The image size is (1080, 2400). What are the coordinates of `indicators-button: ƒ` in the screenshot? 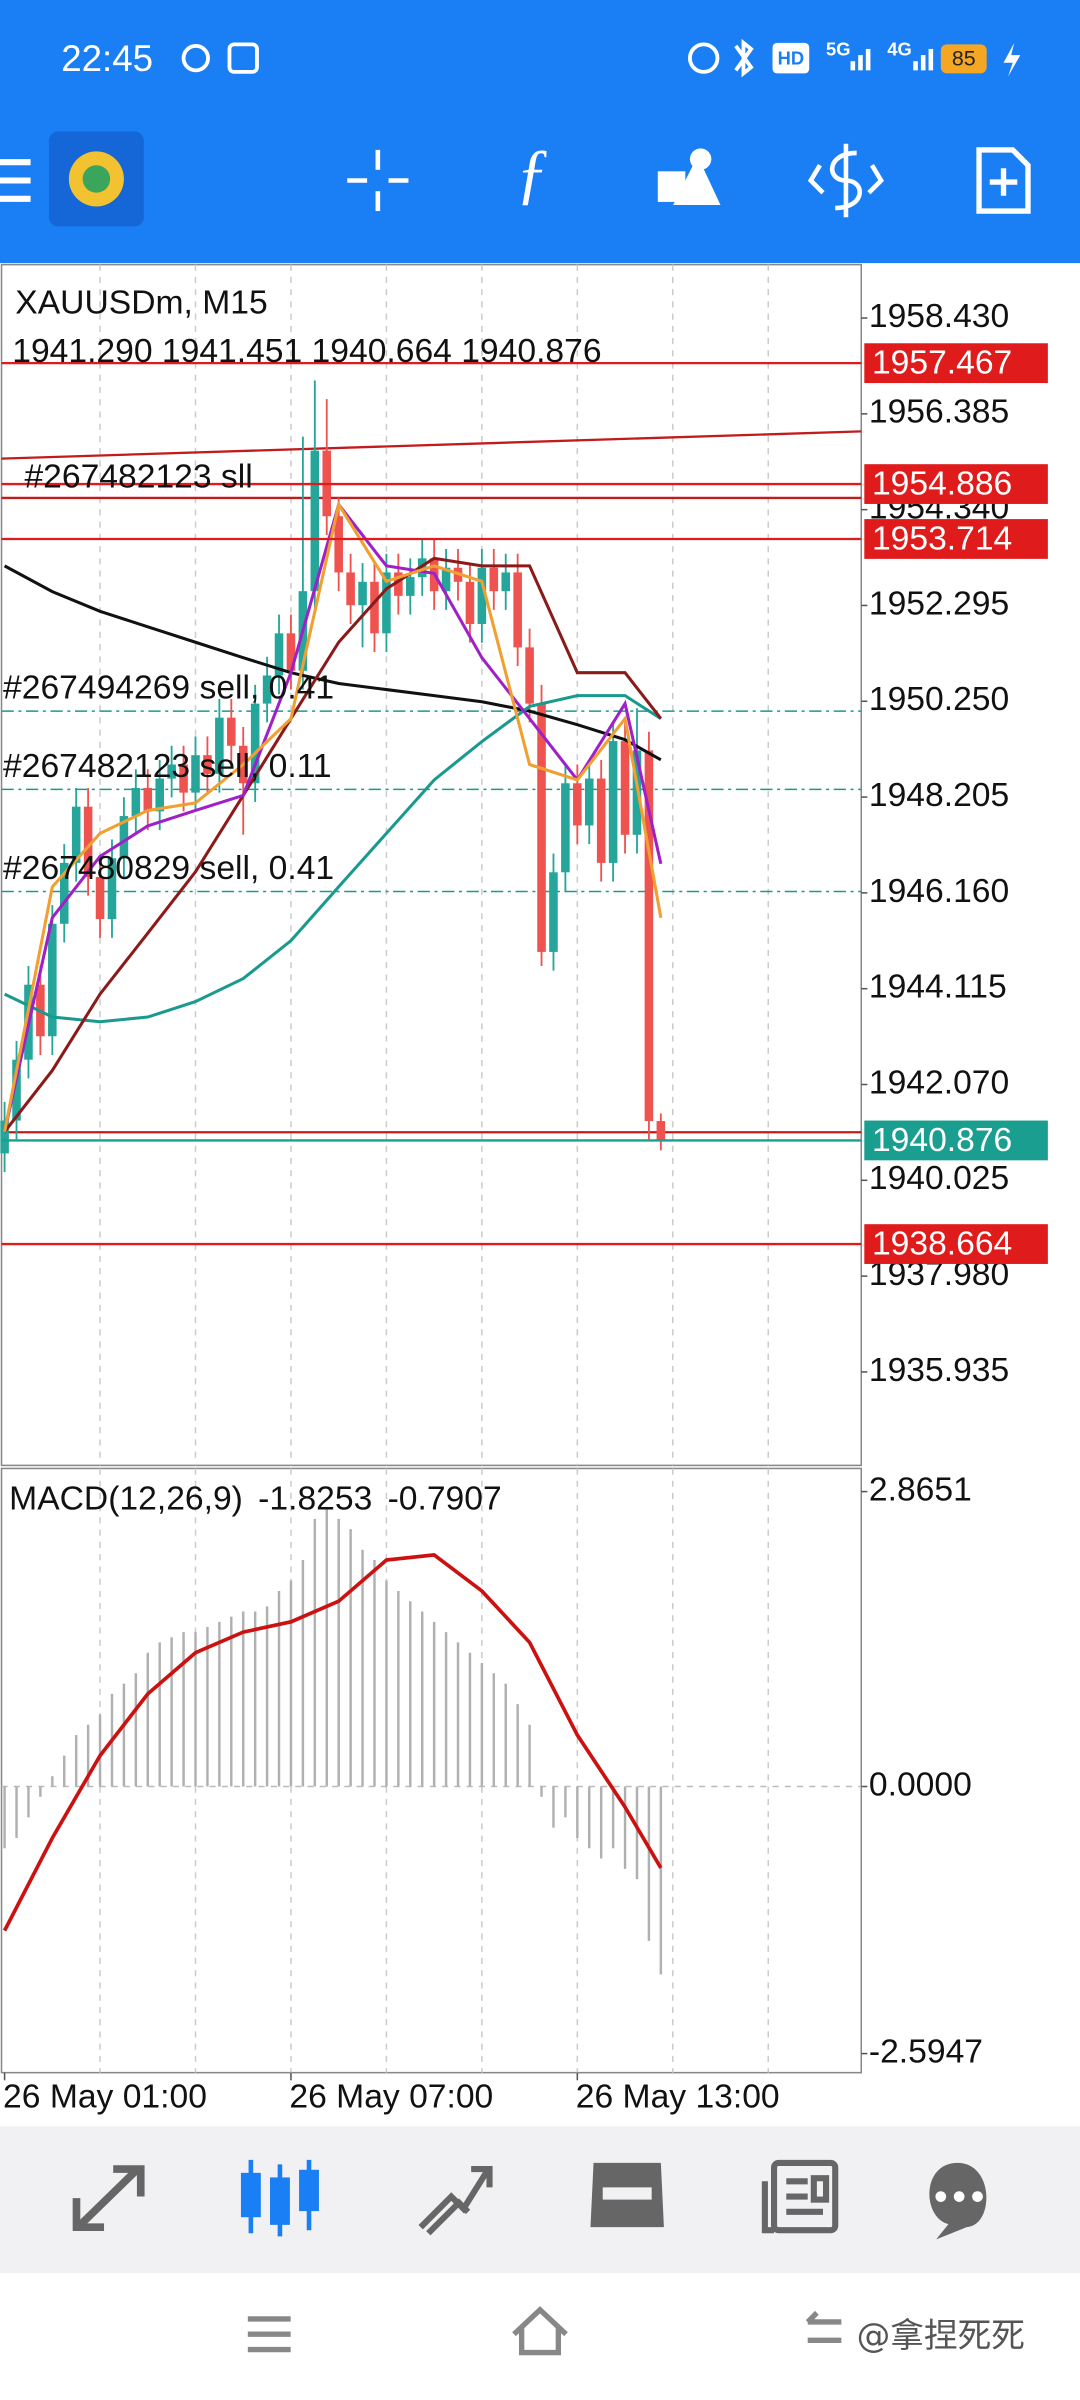 It's located at (533, 173).